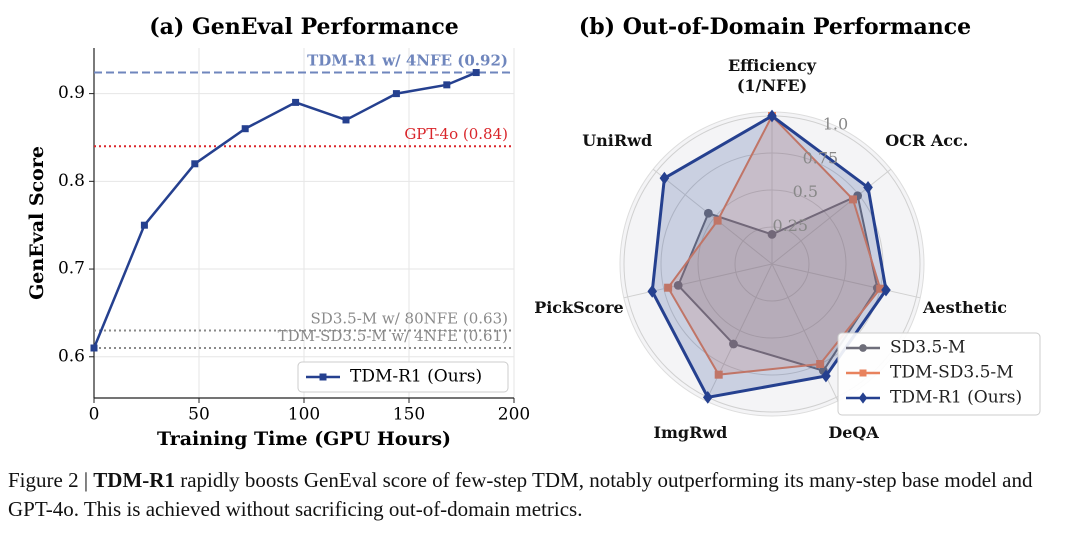 The image size is (1080, 537). Describe the element at coordinates (579, 308) in the screenshot. I see `category-label: PickScore` at that location.